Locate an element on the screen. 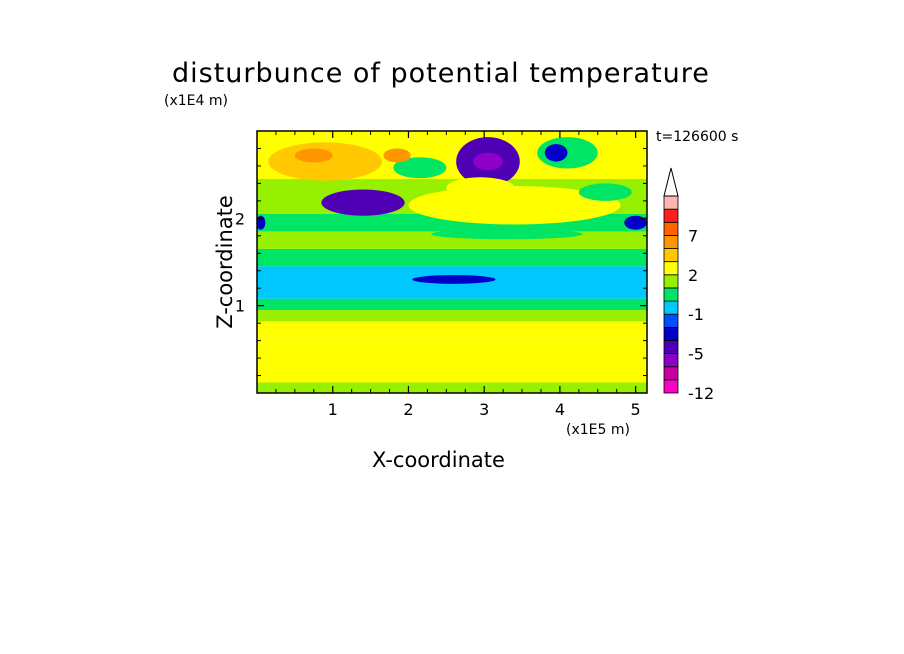 The height and width of the screenshot is (654, 904). colorbar-label: 7 is located at coordinates (693, 235).